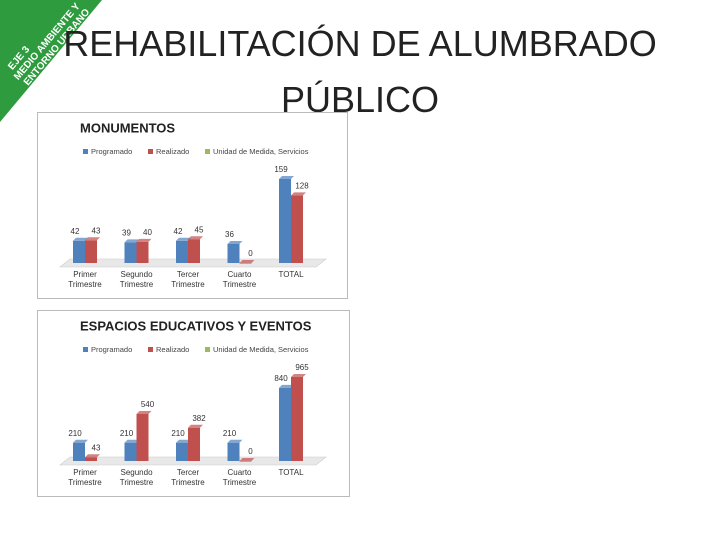 This screenshot has height=540, width=720. I want to click on chart-title: ESPACIOS EDUCATIVOS Y EVENTOS, so click(196, 325).